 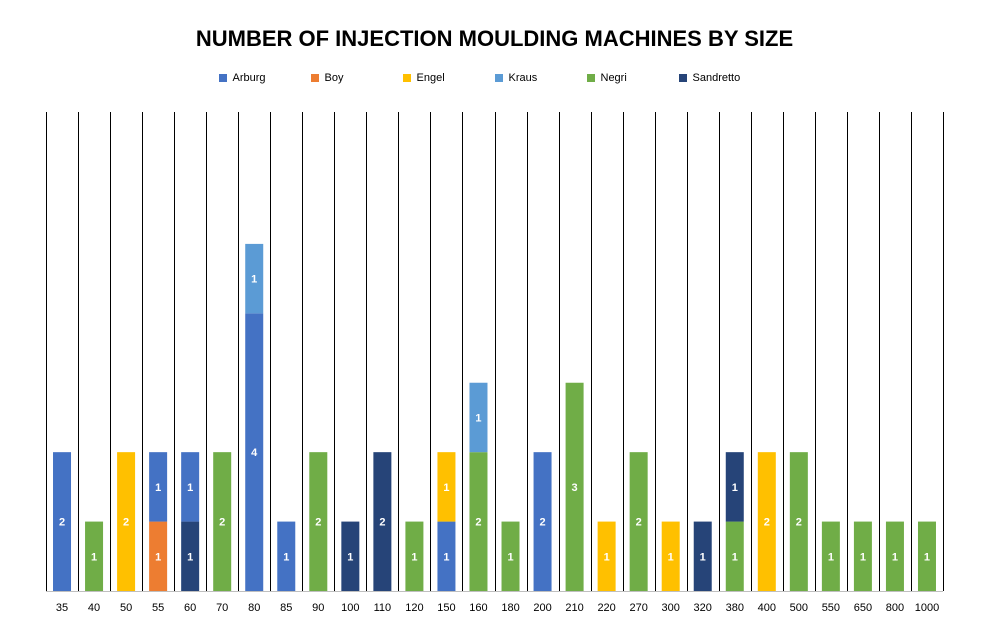 I want to click on x-tick-label: 650, so click(x=863, y=608).